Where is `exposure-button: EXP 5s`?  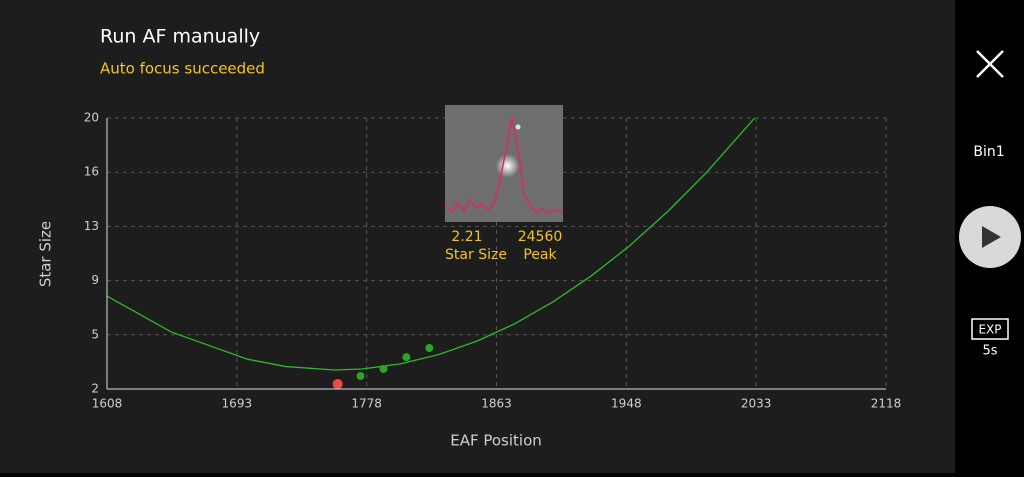
exposure-button: EXP 5s is located at coordinates (990, 338).